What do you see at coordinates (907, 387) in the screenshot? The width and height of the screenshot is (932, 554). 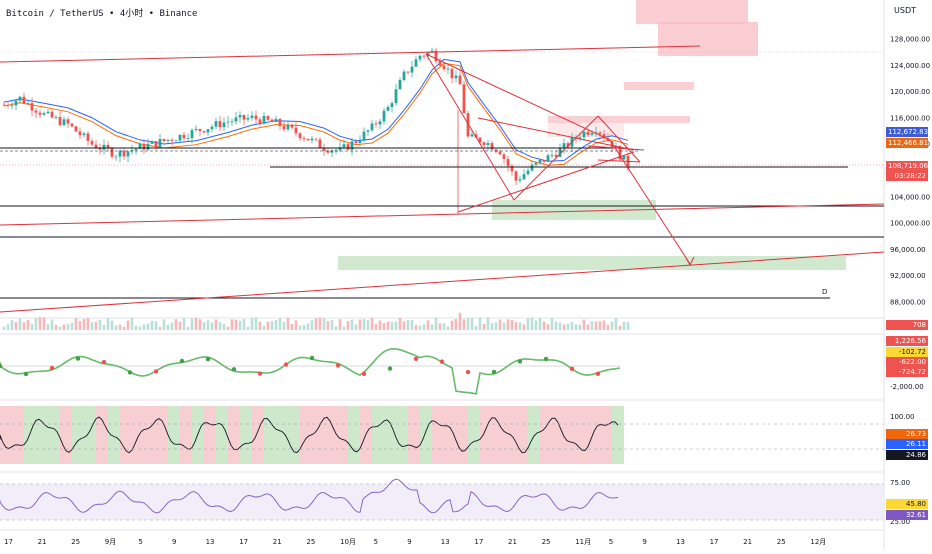 I see `y-tick-label: -2,000.00` at bounding box center [907, 387].